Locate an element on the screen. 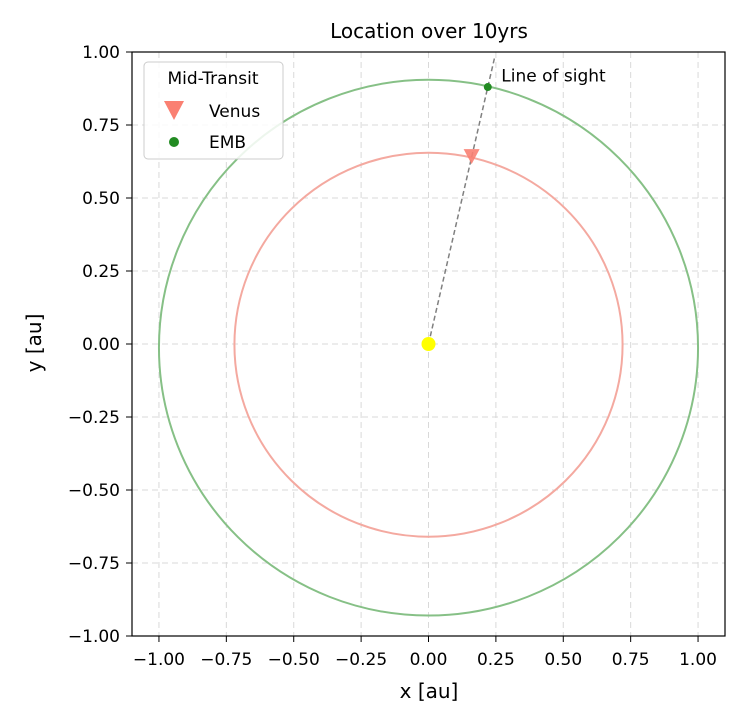  y-tick-label-5: 0.25 is located at coordinates (101, 272).